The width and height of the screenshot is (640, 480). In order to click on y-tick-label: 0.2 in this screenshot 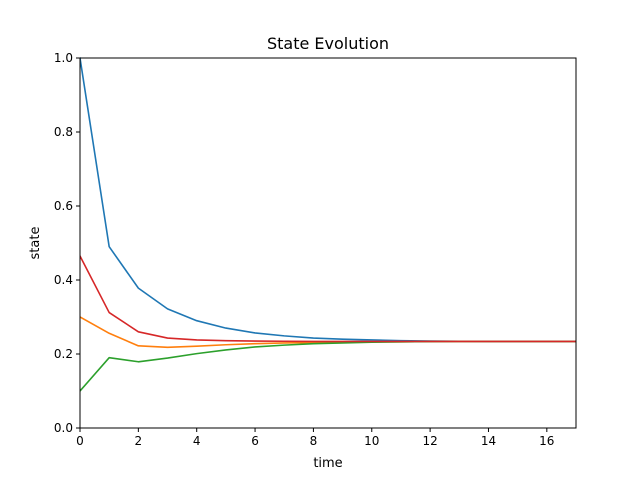, I will do `click(63, 354)`.